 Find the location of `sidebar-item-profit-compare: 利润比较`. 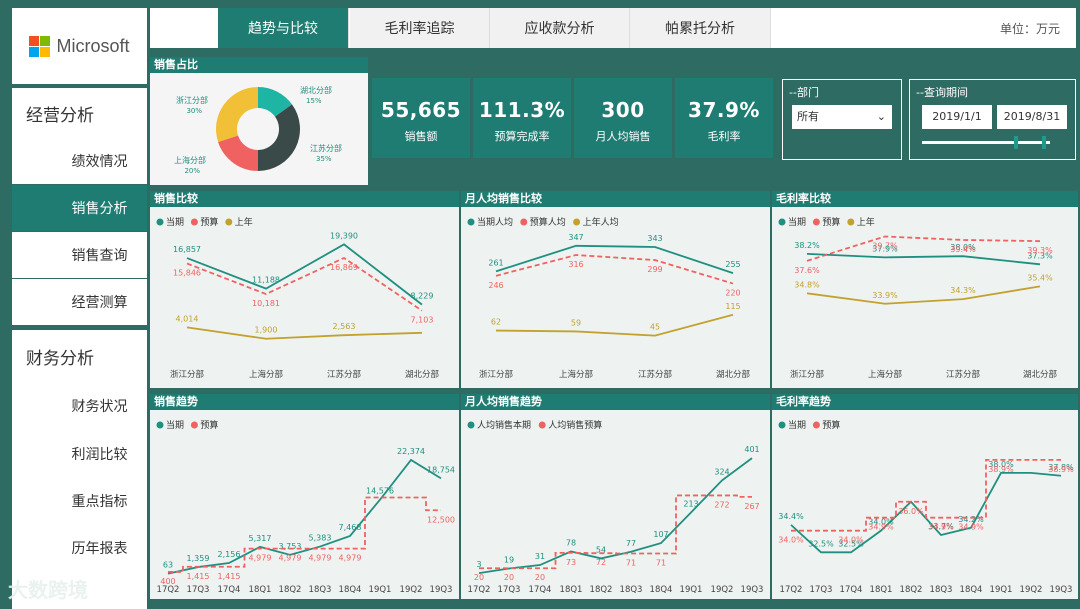

sidebar-item-profit-compare: 利润比较 is located at coordinates (79, 453).